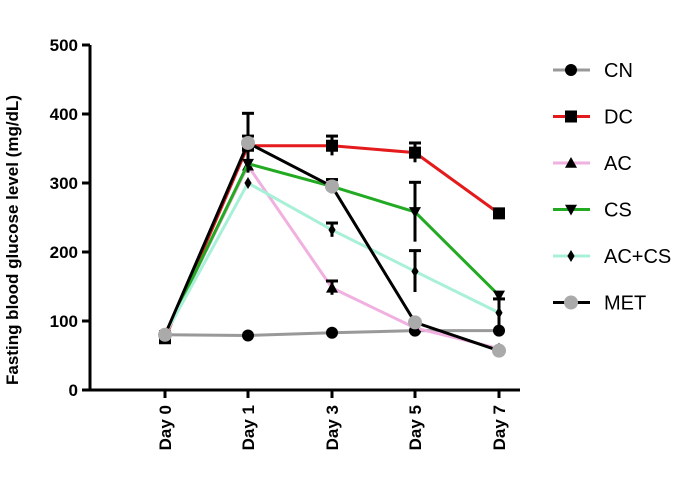 Image resolution: width=685 pixels, height=482 pixels. Describe the element at coordinates (332, 427) in the screenshot. I see `x-tick-label: Day 3` at that location.